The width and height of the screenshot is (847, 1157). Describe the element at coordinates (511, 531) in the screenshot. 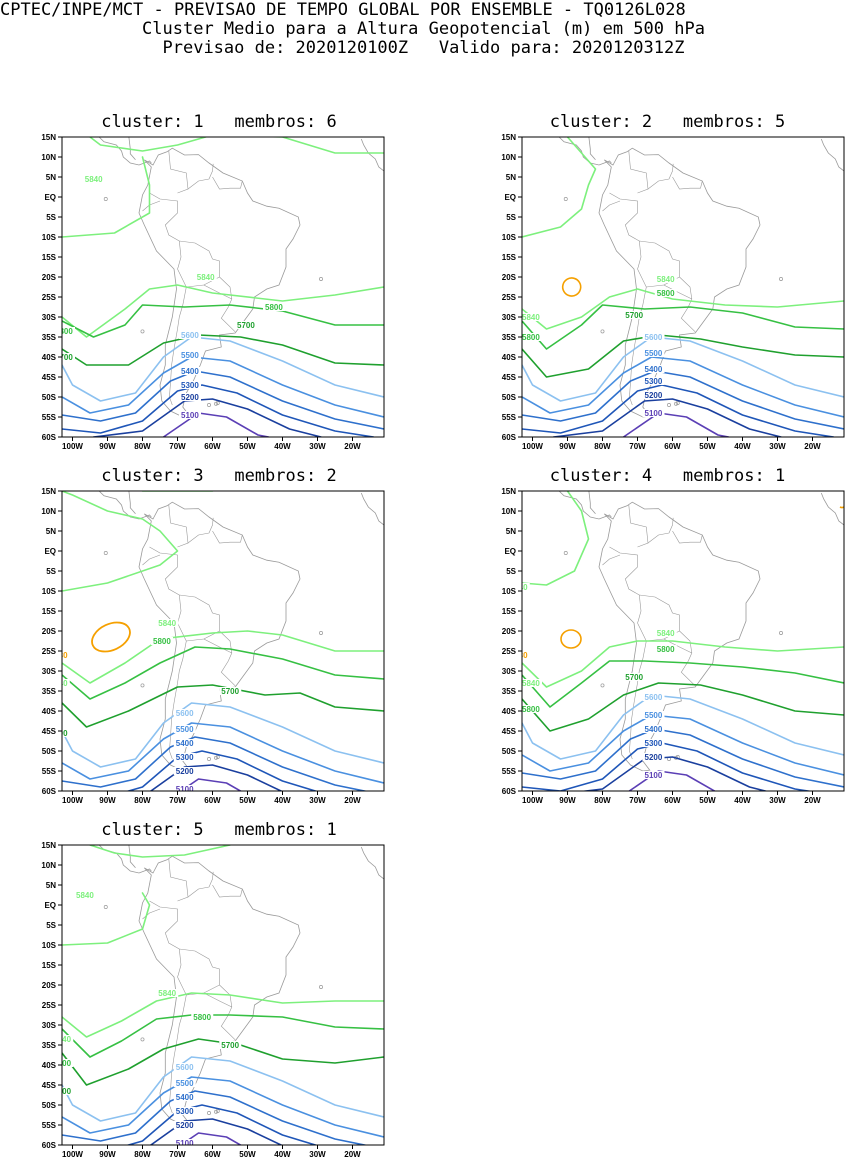

I see `lat-label: 5N` at that location.